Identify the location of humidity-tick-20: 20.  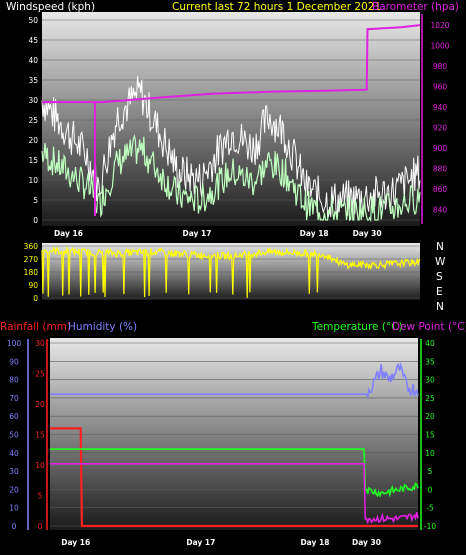
(14, 489).